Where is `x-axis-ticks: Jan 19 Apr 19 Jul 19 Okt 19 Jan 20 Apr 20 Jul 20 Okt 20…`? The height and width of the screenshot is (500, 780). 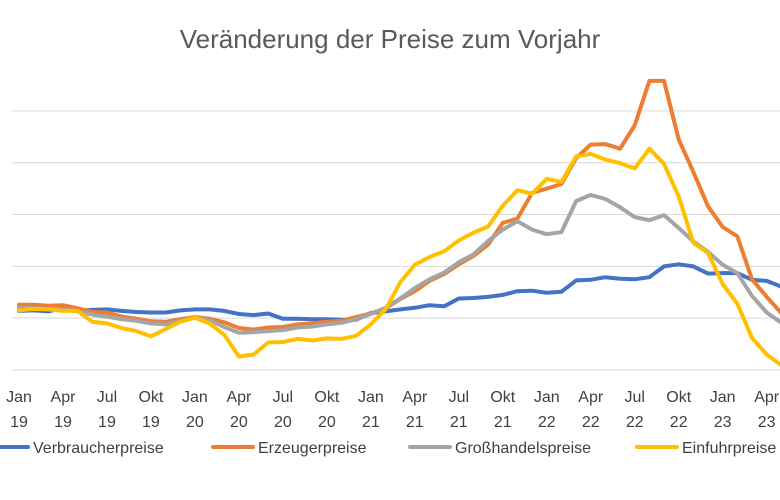 x-axis-ticks: Jan 19 Apr 19 Jul 19 Okt 19 Jan 20 Apr 20 Jul 20 Okt 20… is located at coordinates (393, 410).